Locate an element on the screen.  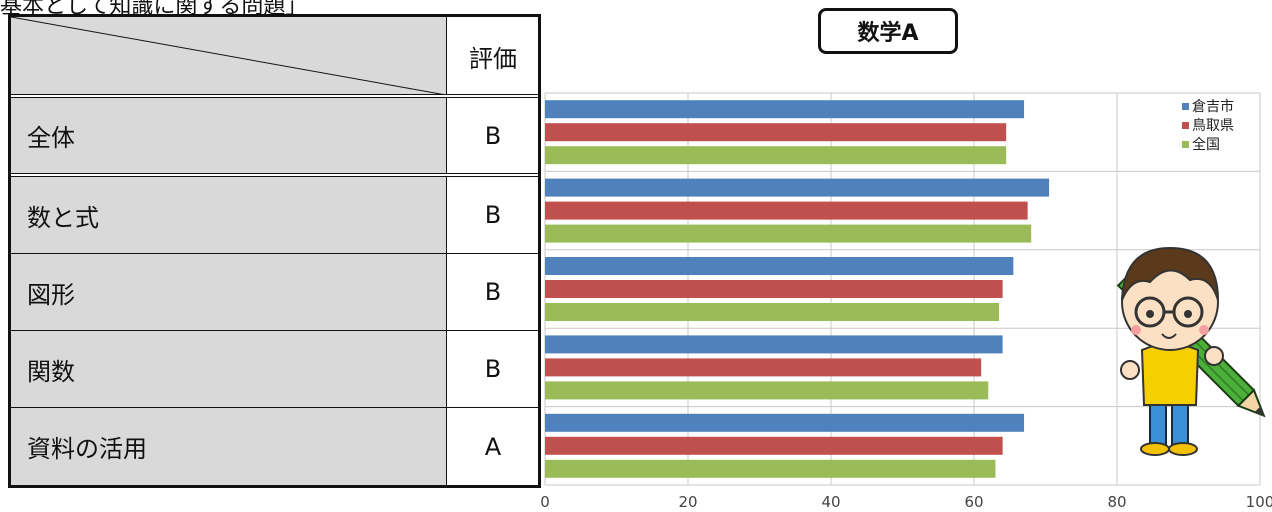
row-label: 全体 is located at coordinates (229, 135).